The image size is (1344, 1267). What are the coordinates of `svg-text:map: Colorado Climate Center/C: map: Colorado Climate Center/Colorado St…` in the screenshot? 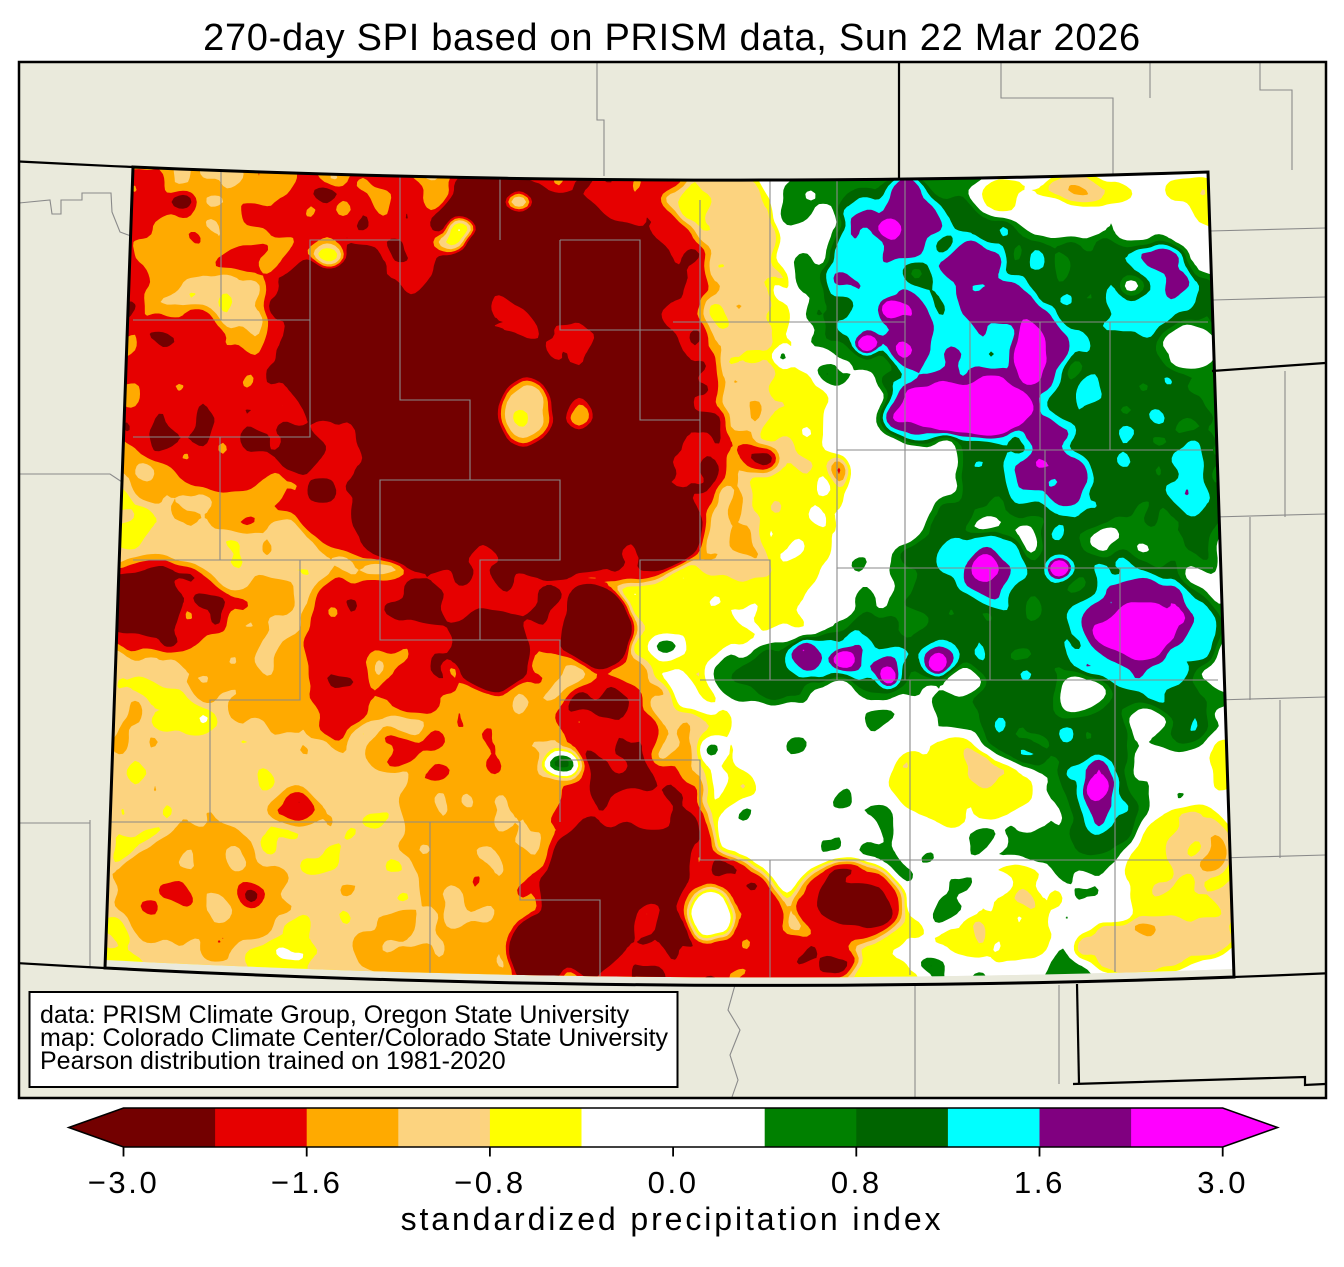 It's located at (354, 1038).